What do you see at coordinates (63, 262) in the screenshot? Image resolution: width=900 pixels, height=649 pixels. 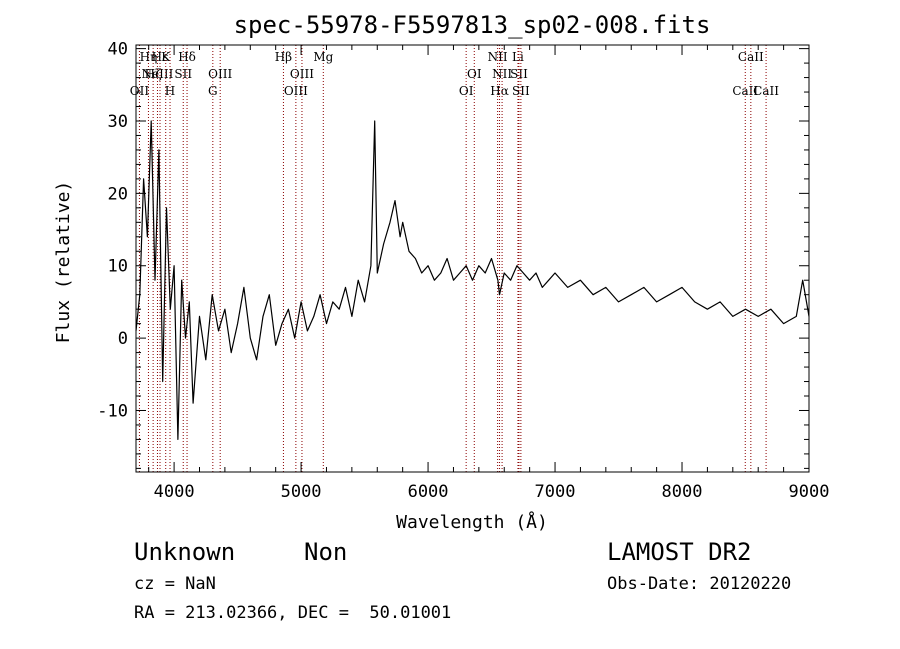 I see `y-axis-label: Flux (relative)` at bounding box center [63, 262].